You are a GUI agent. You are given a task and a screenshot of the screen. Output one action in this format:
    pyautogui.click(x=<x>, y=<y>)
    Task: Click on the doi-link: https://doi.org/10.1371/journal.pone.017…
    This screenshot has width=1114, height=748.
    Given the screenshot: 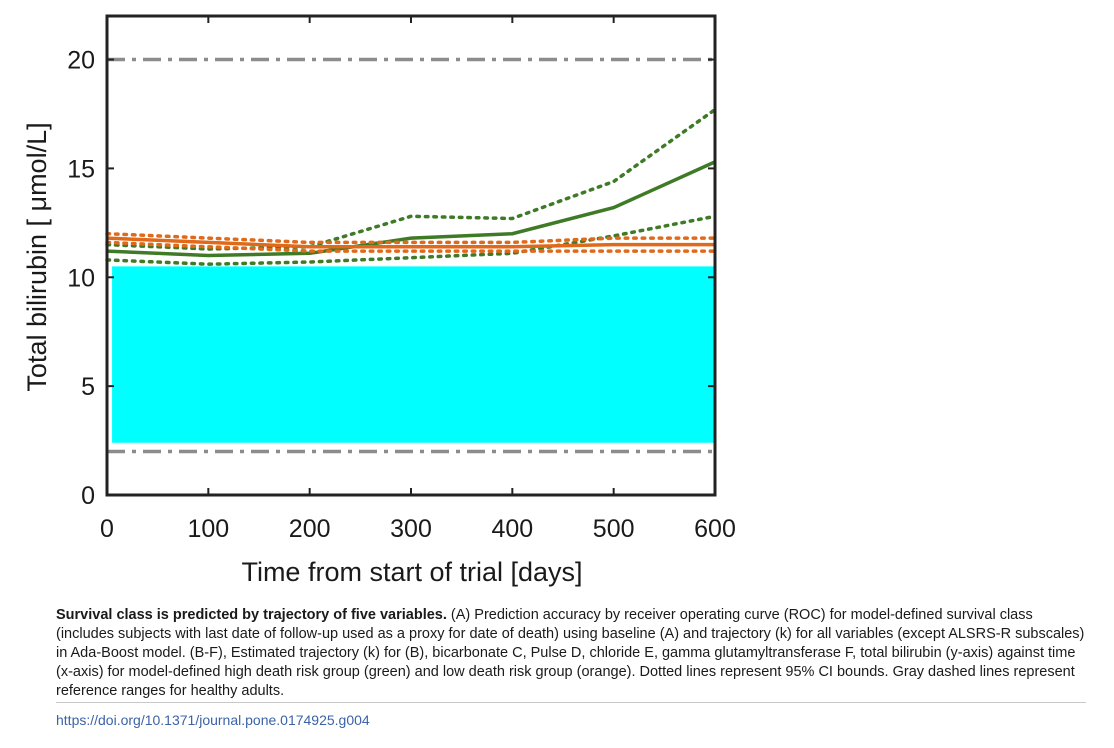 What is the action you would take?
    pyautogui.click(x=213, y=720)
    